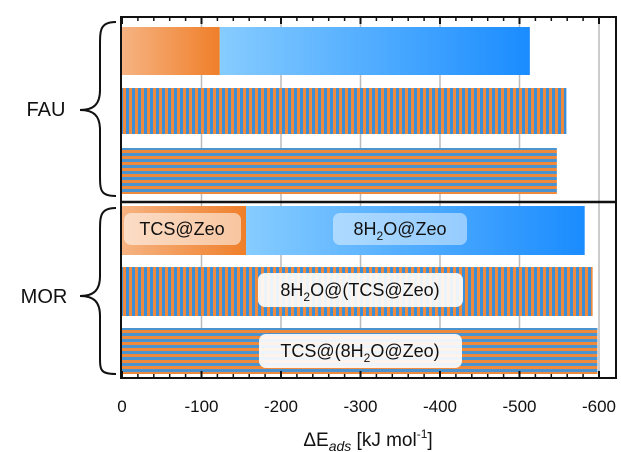 Image resolution: width=621 pixels, height=452 pixels. What do you see at coordinates (98, 291) in the screenshot?
I see `brace-mor` at bounding box center [98, 291].